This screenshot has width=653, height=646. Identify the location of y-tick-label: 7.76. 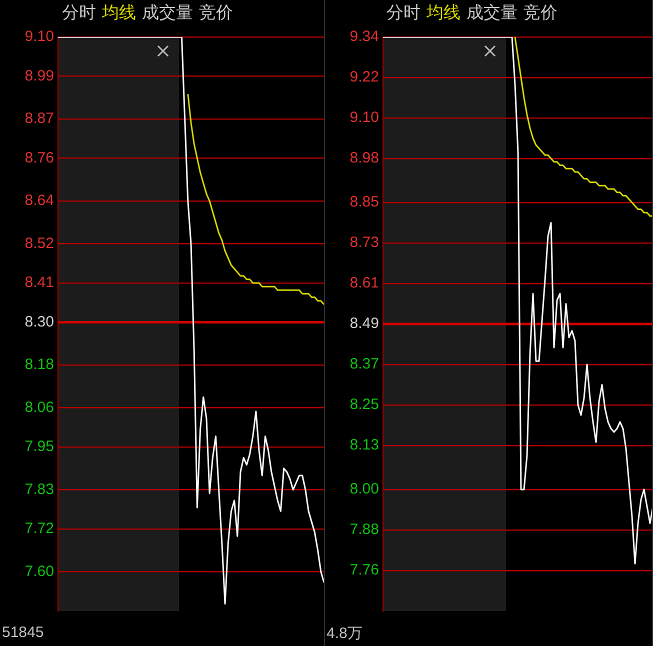
(363, 570).